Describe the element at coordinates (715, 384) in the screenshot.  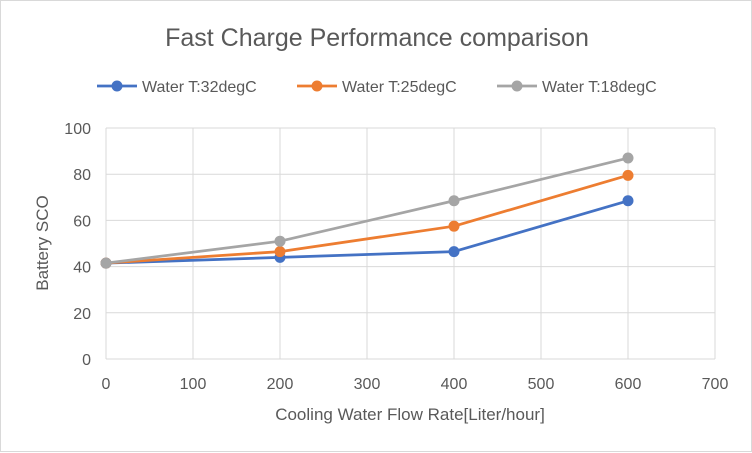
I see `x-tick-label: 700` at that location.